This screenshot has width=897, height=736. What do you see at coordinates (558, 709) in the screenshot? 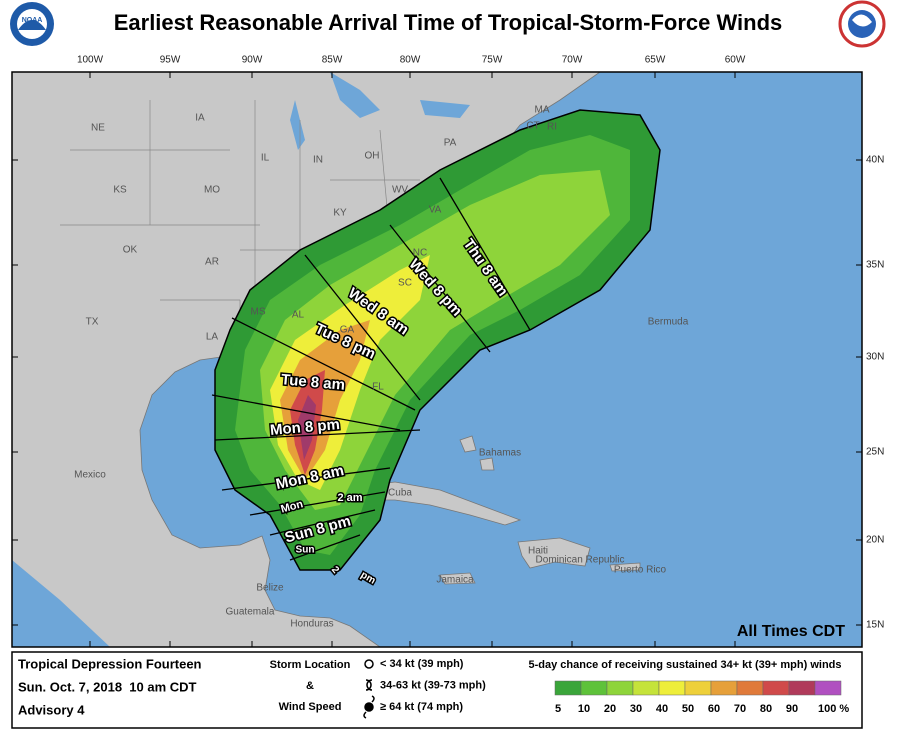
I see `scale-label: 5` at bounding box center [558, 709].